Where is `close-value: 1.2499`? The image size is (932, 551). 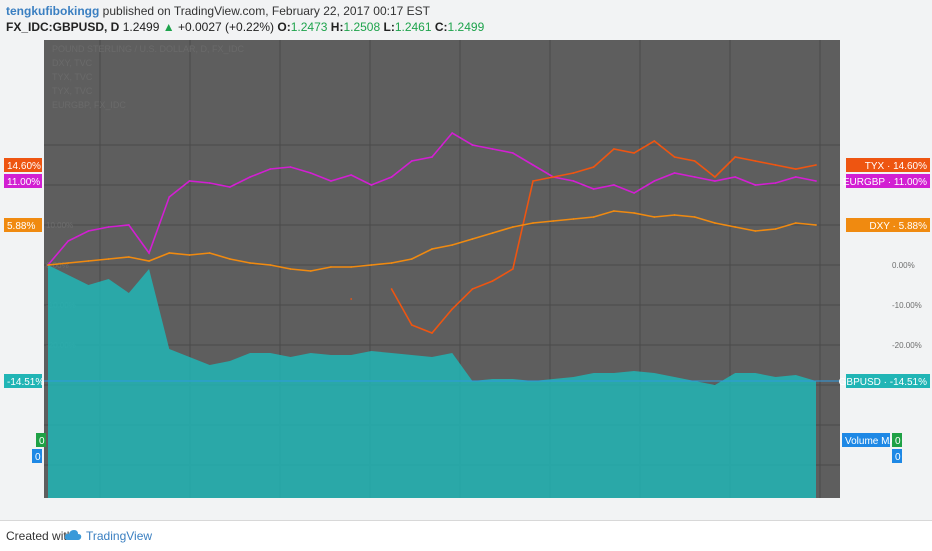 close-value: 1.2499 is located at coordinates (466, 27).